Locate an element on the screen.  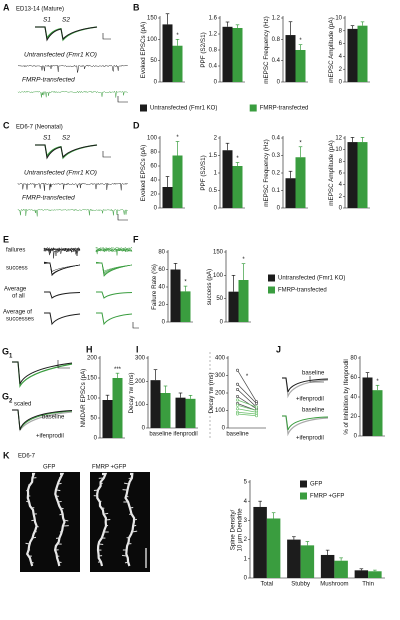
y-tick-label: 10 is located at coordinates (338, 150).